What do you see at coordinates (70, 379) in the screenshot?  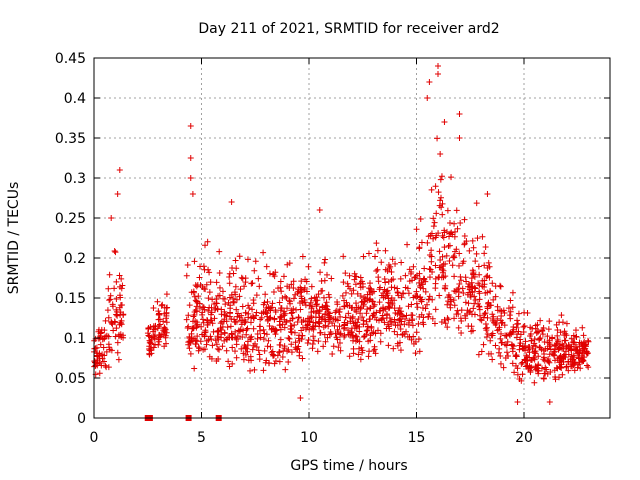 I see `y-tick-label: 0.05` at bounding box center [70, 379].